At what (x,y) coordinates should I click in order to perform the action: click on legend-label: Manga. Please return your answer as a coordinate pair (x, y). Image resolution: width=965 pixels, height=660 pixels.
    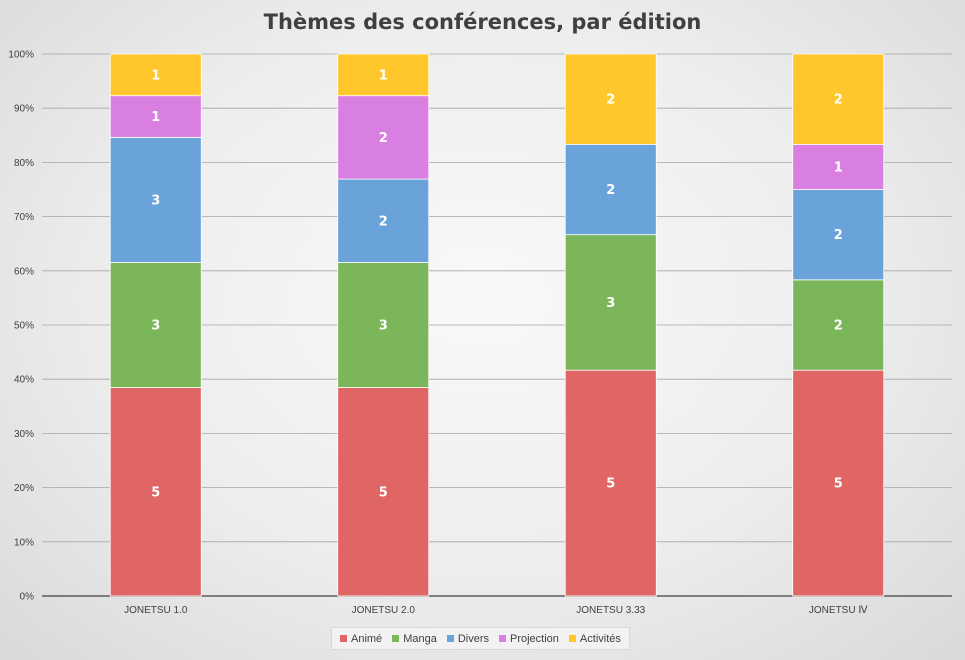
    Looking at the image, I should click on (420, 638).